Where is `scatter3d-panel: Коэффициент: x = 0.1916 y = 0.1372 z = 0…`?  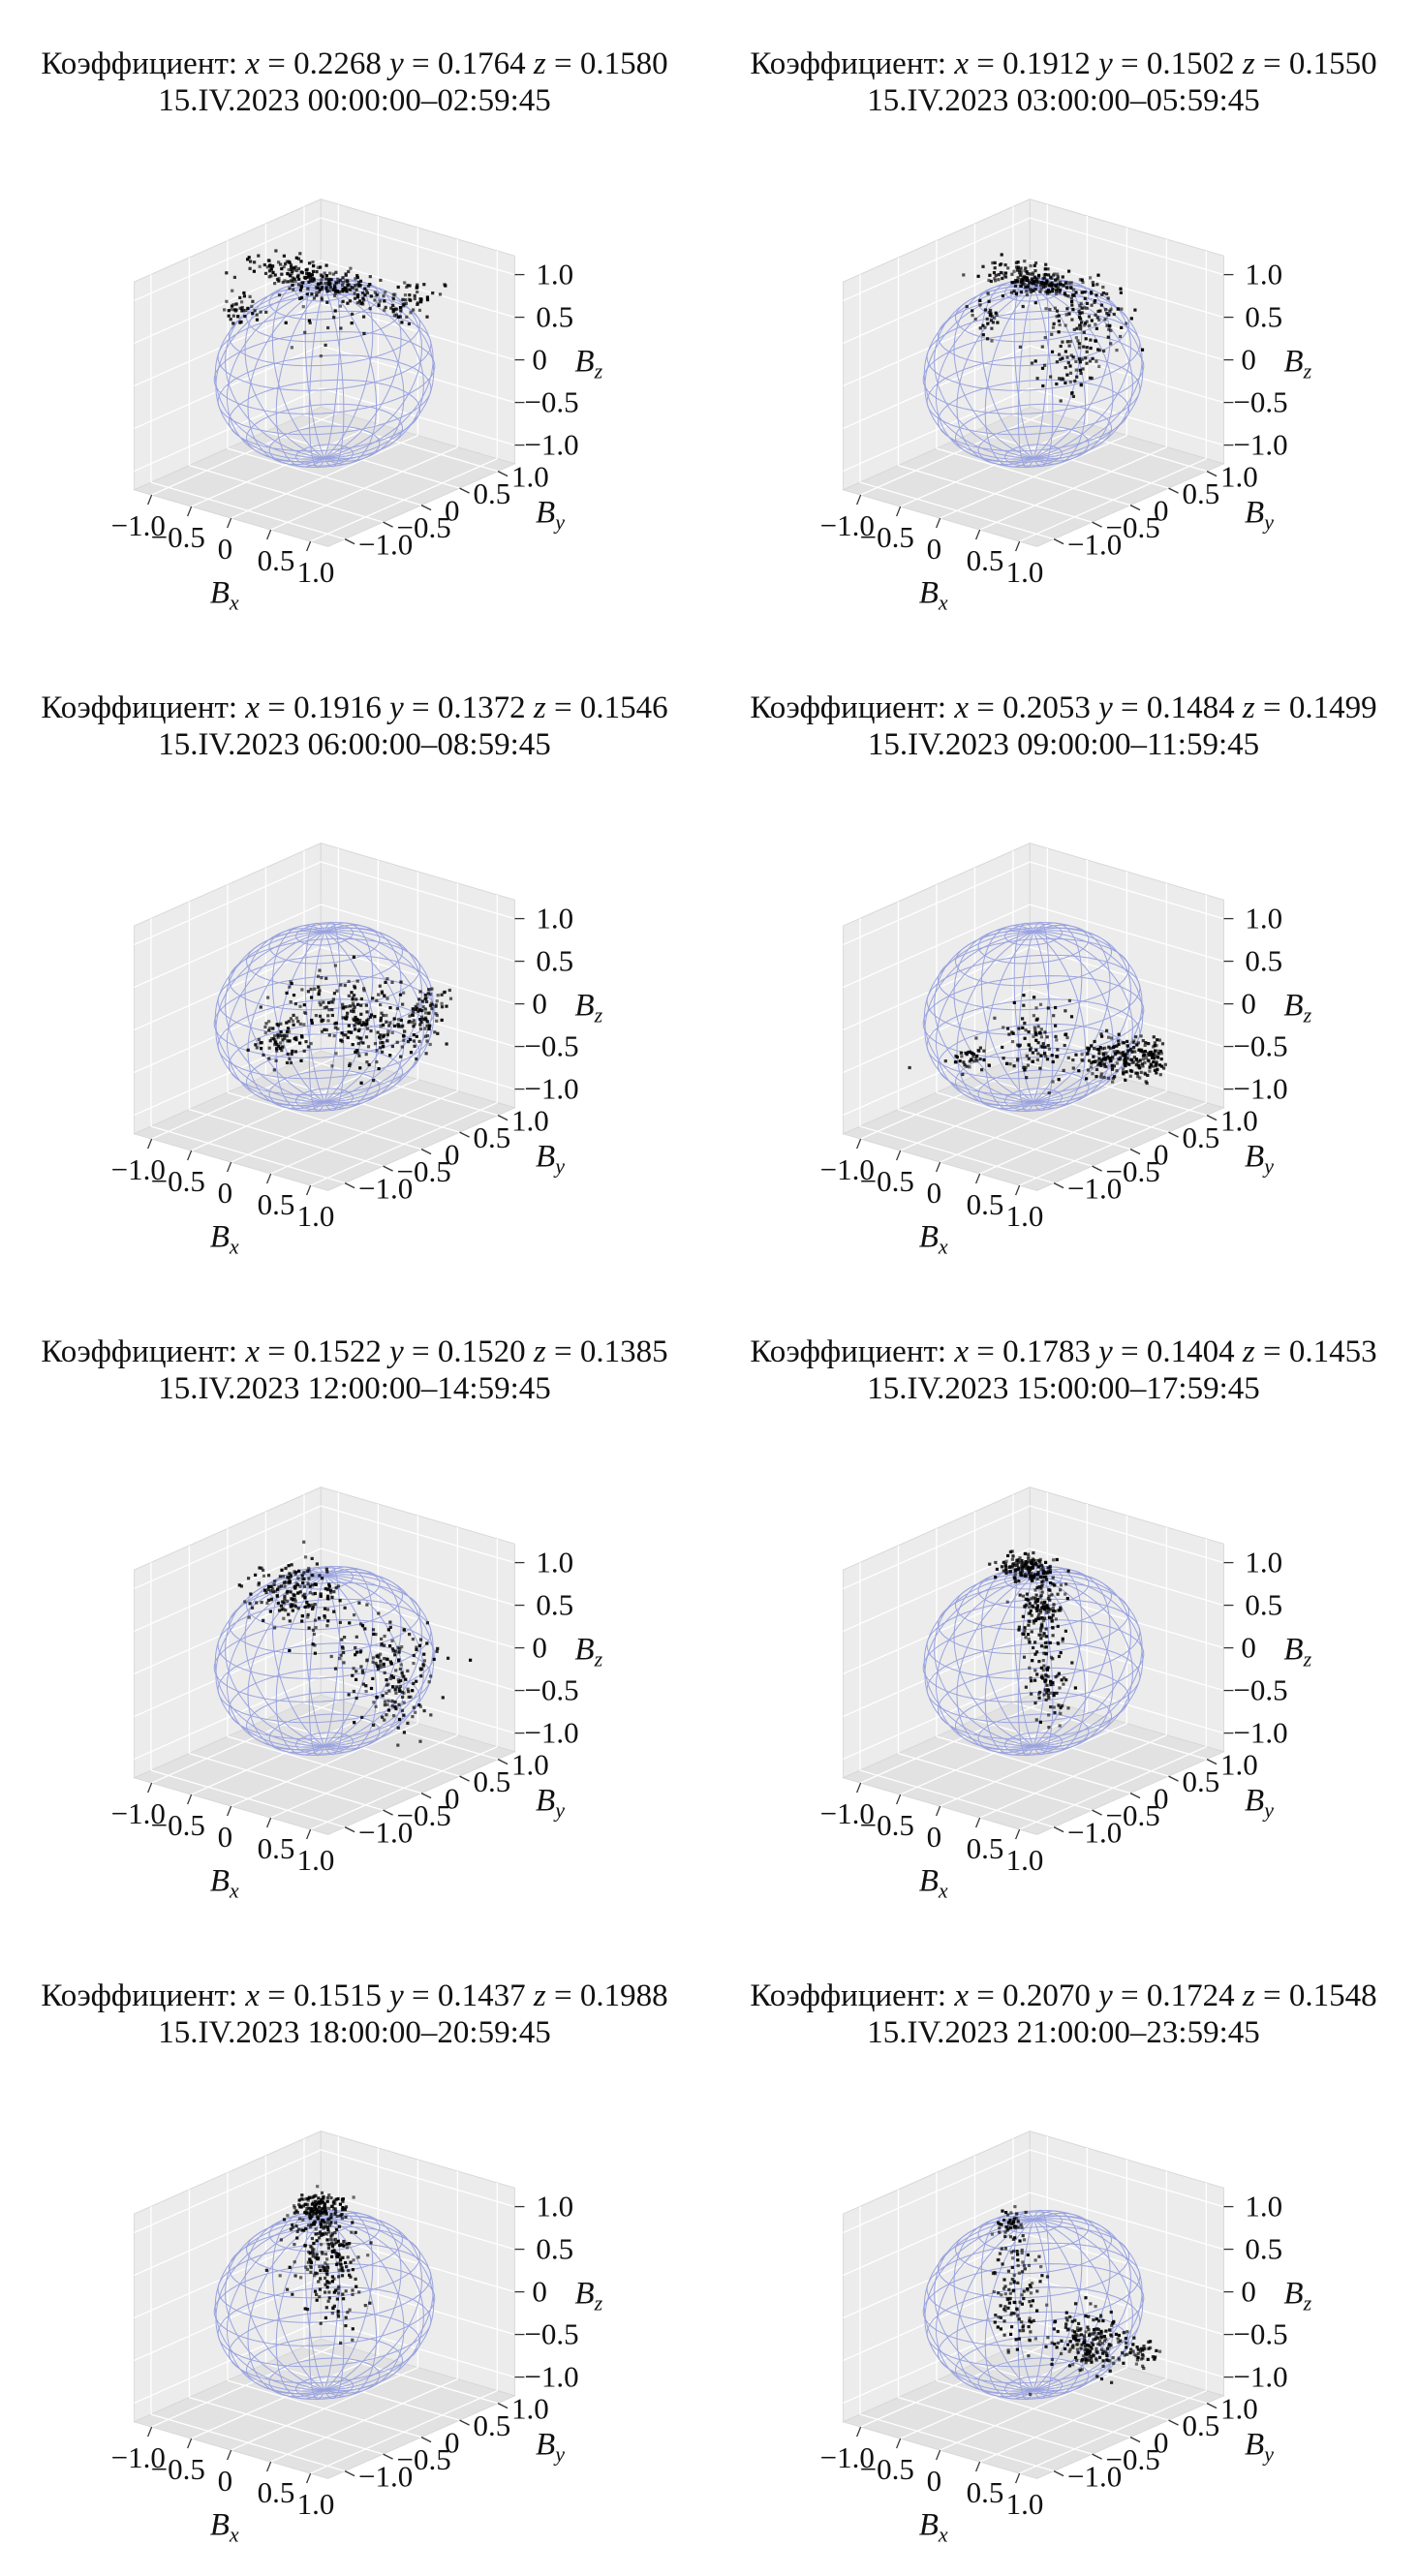
scatter3d-panel: Коэффициент: x = 0.1916 y = 0.1372 z = 0… is located at coordinates (354, 966).